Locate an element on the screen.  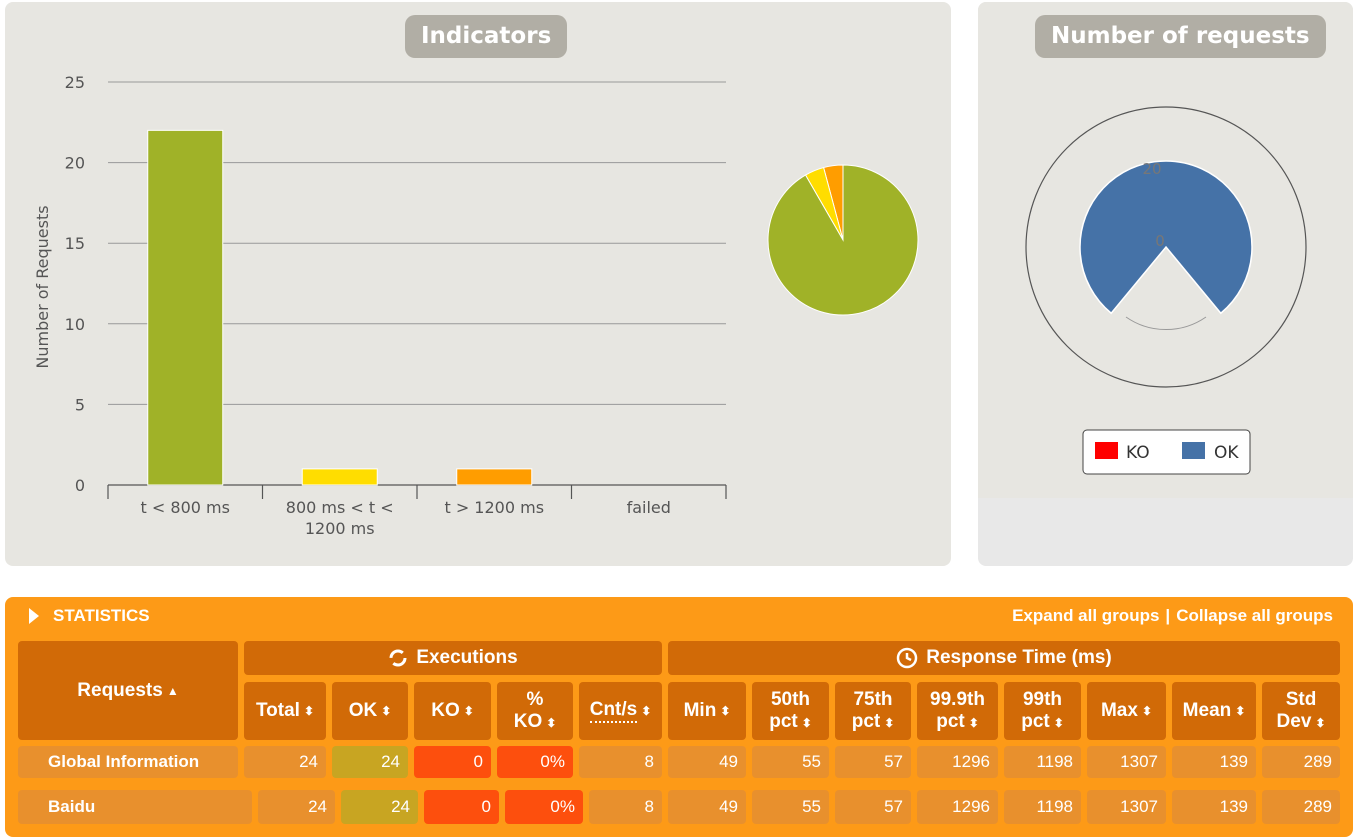
executions-header: Executions is located at coordinates (453, 658).